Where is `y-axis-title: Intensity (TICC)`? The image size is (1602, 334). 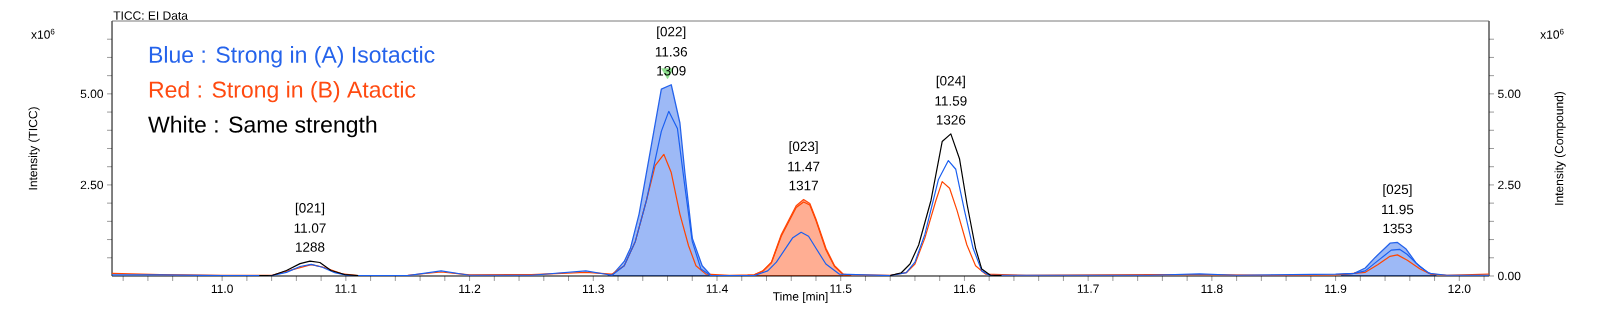 y-axis-title: Intensity (TICC) is located at coordinates (34, 148).